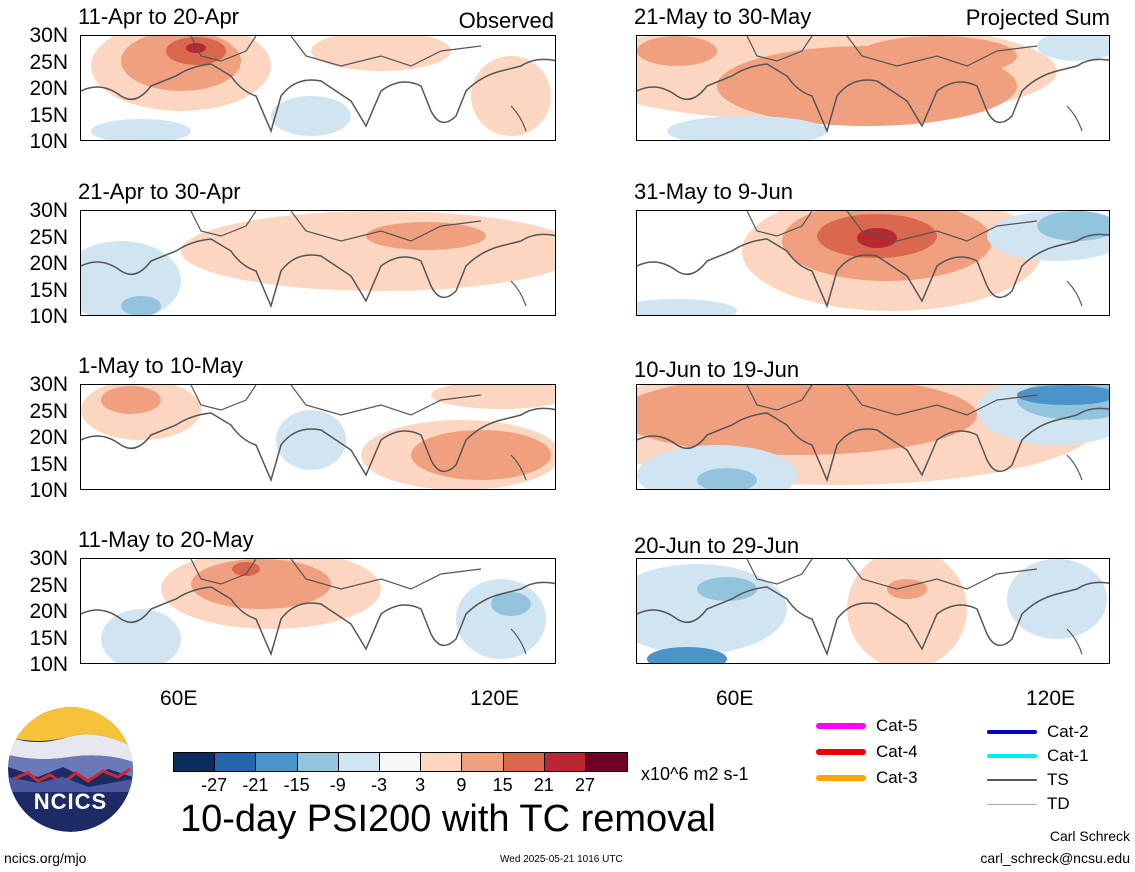  Describe the element at coordinates (897, 777) in the screenshot. I see `legend-label: Cat-3` at that location.